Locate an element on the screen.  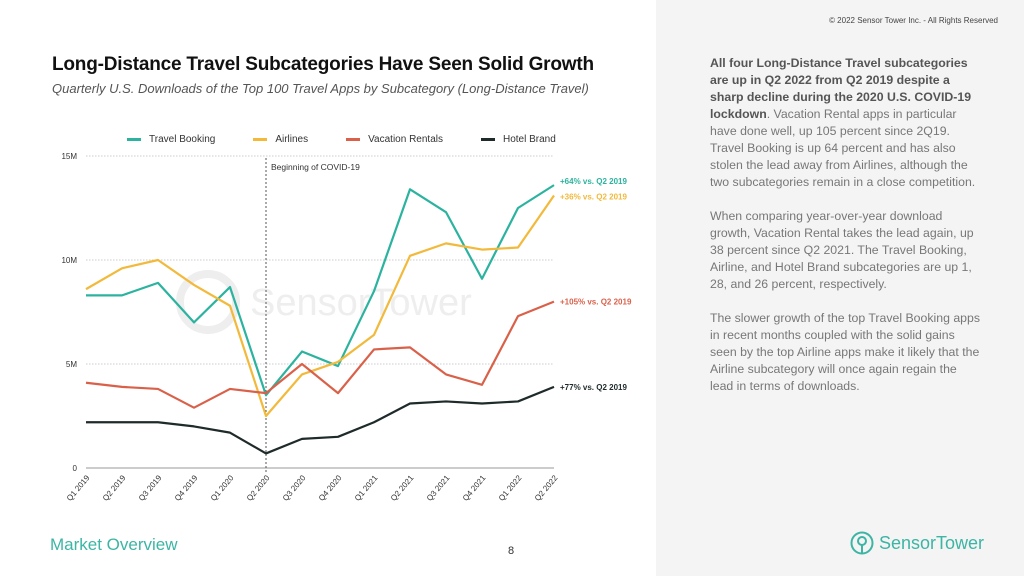
x-tick-label: Q2 2020 is located at coordinates (258, 488).